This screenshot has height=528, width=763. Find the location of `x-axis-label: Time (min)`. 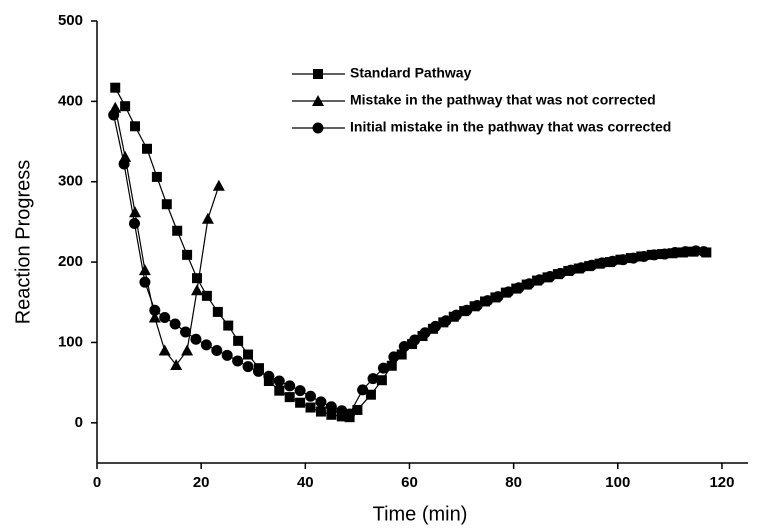

x-axis-label: Time (min) is located at coordinates (420, 514).